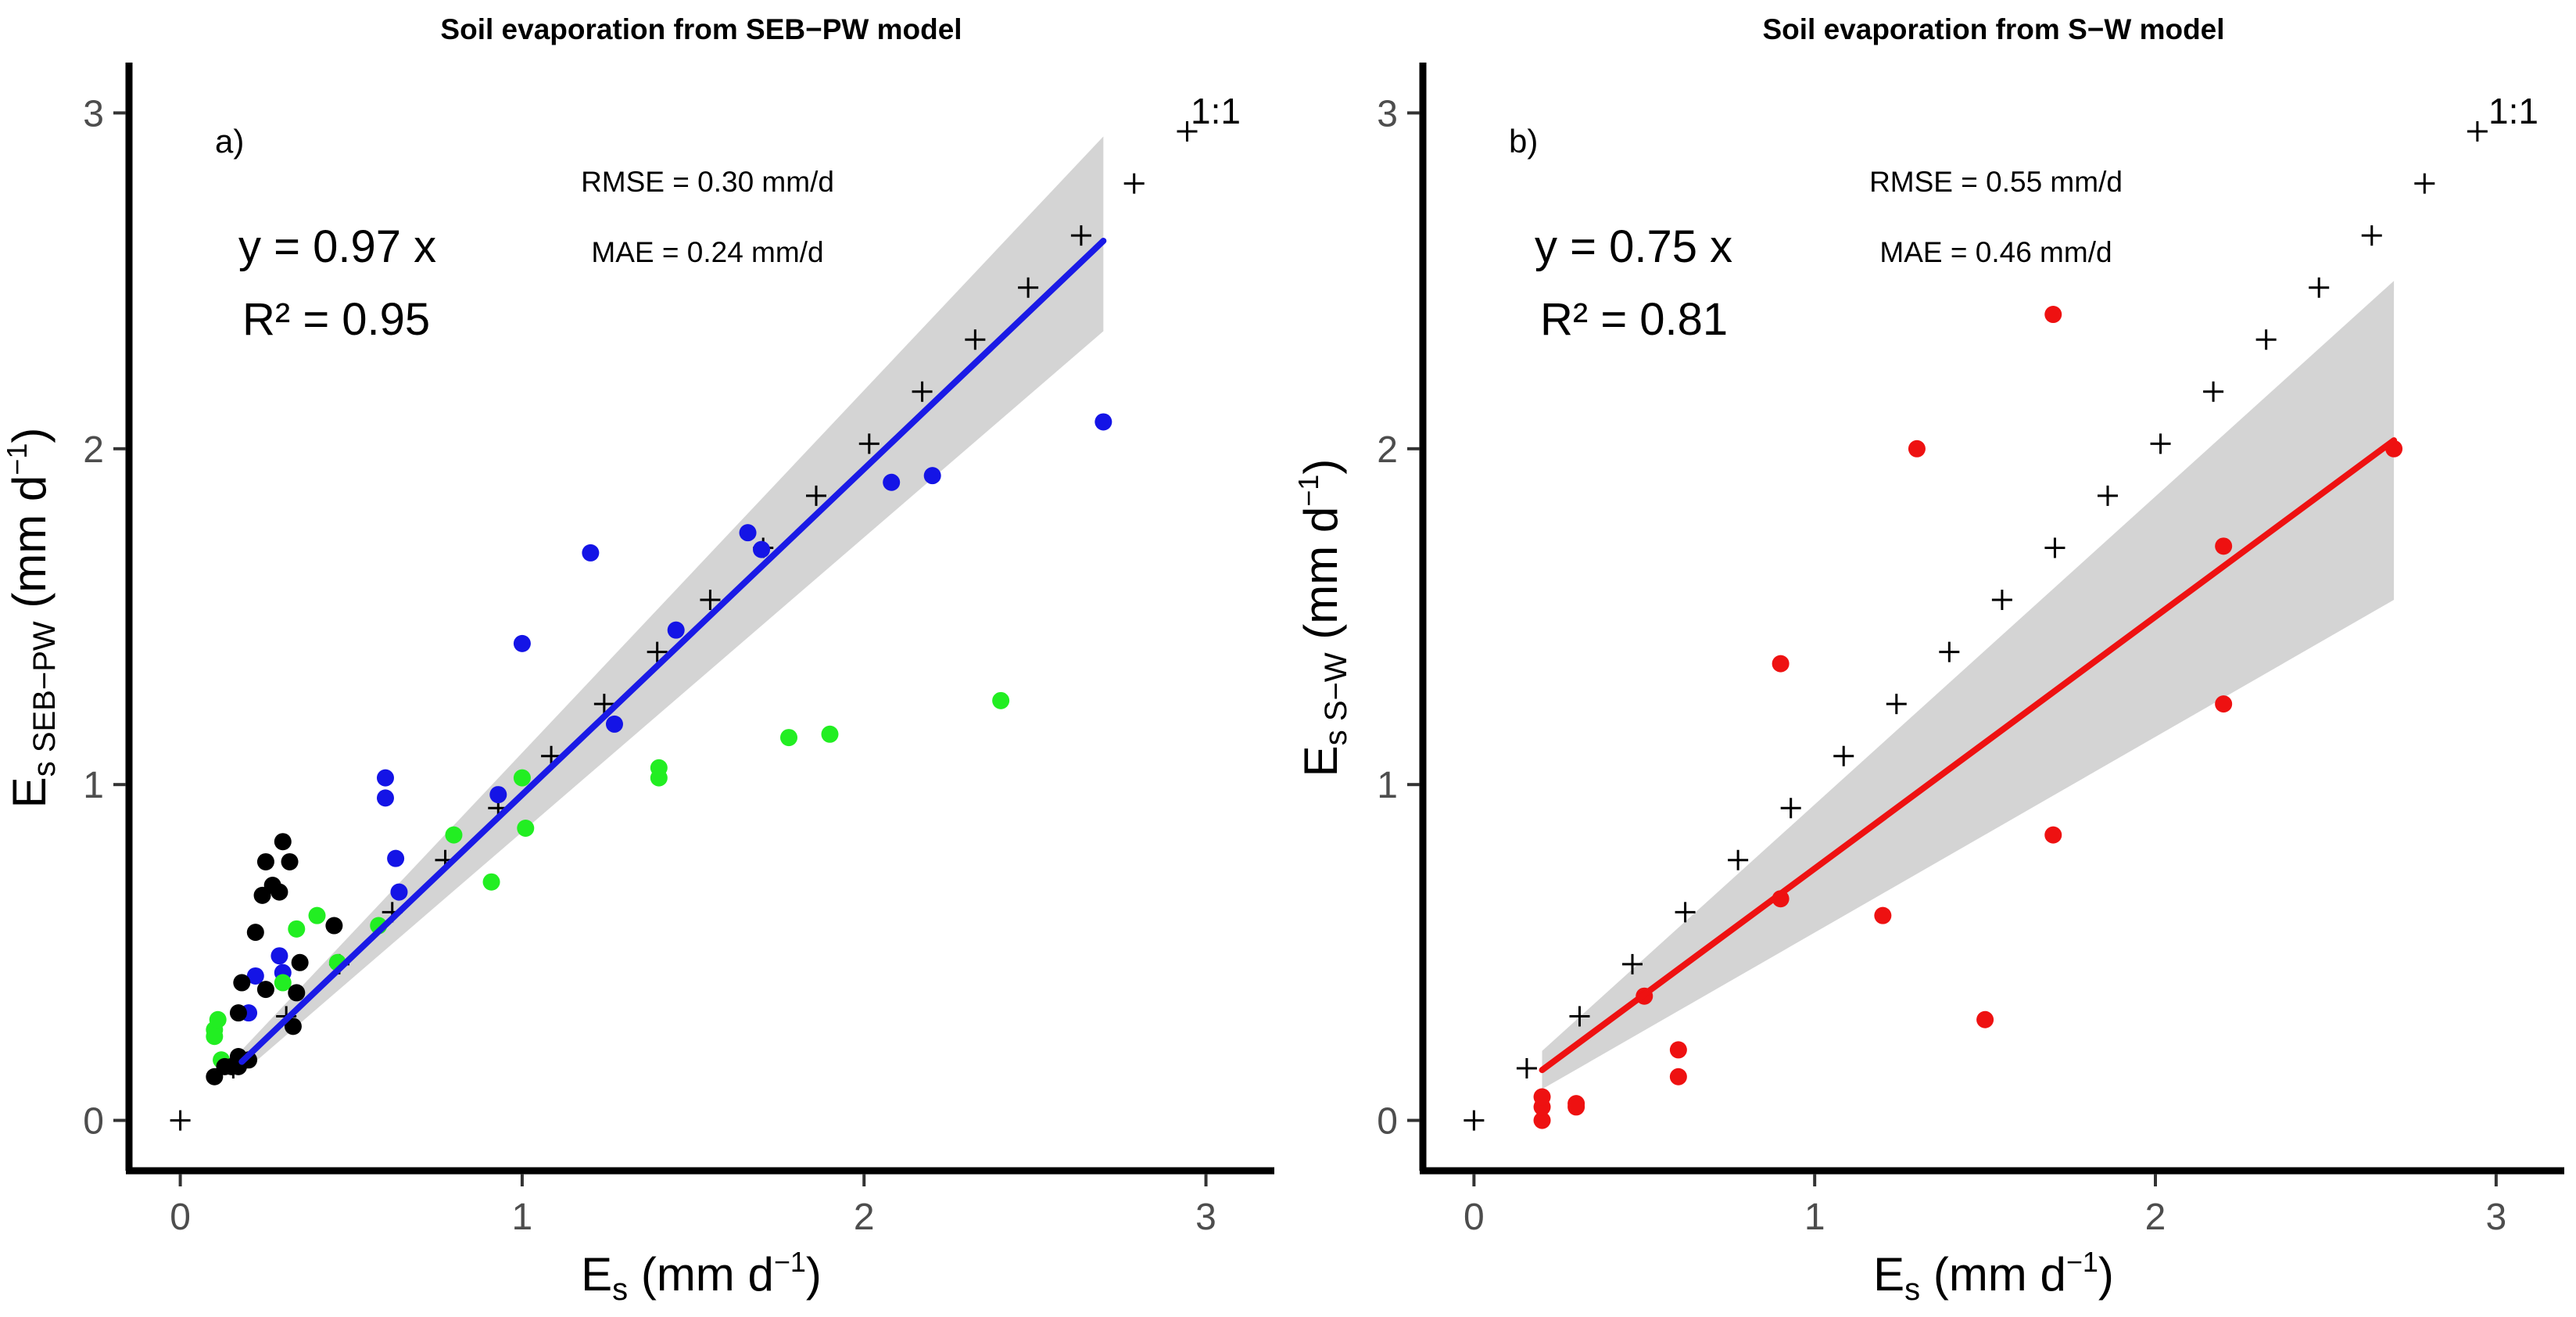 The width and height of the screenshot is (2576, 1317). Describe the element at coordinates (337, 246) in the screenshot. I see `regression-equation: y = 0.97 x` at that location.